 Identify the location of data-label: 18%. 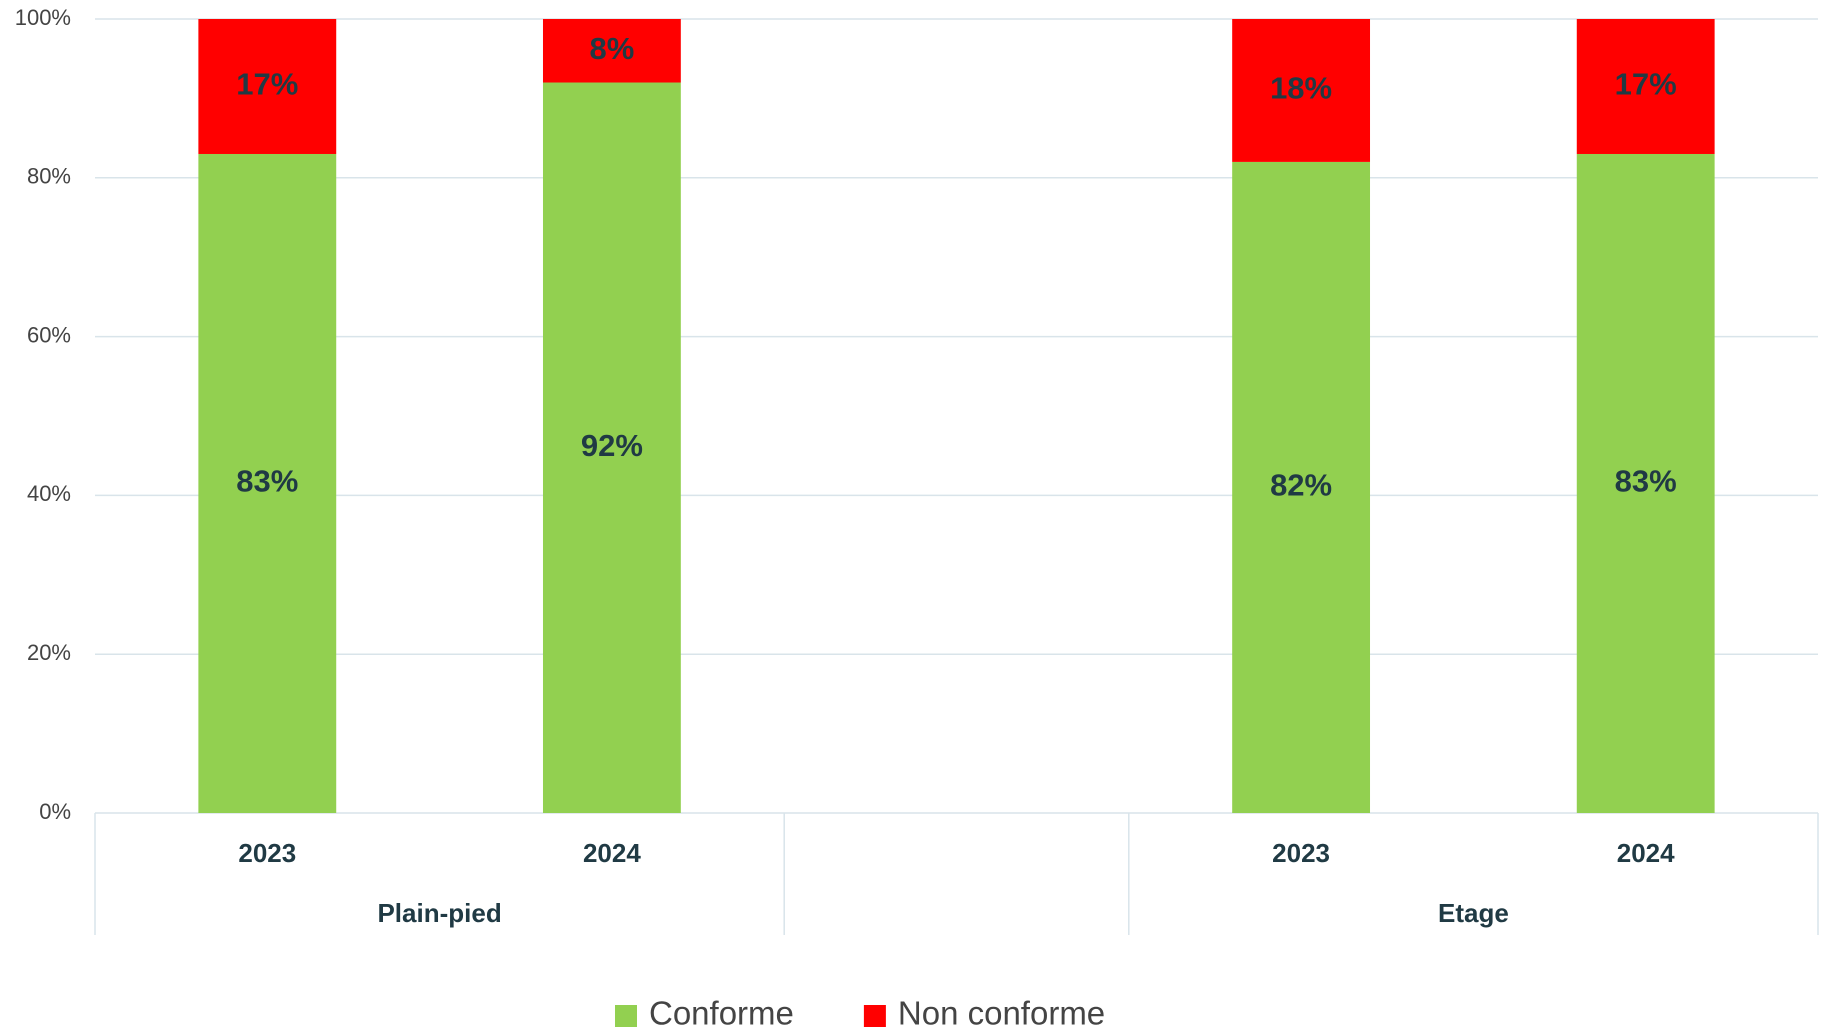
(1301, 88).